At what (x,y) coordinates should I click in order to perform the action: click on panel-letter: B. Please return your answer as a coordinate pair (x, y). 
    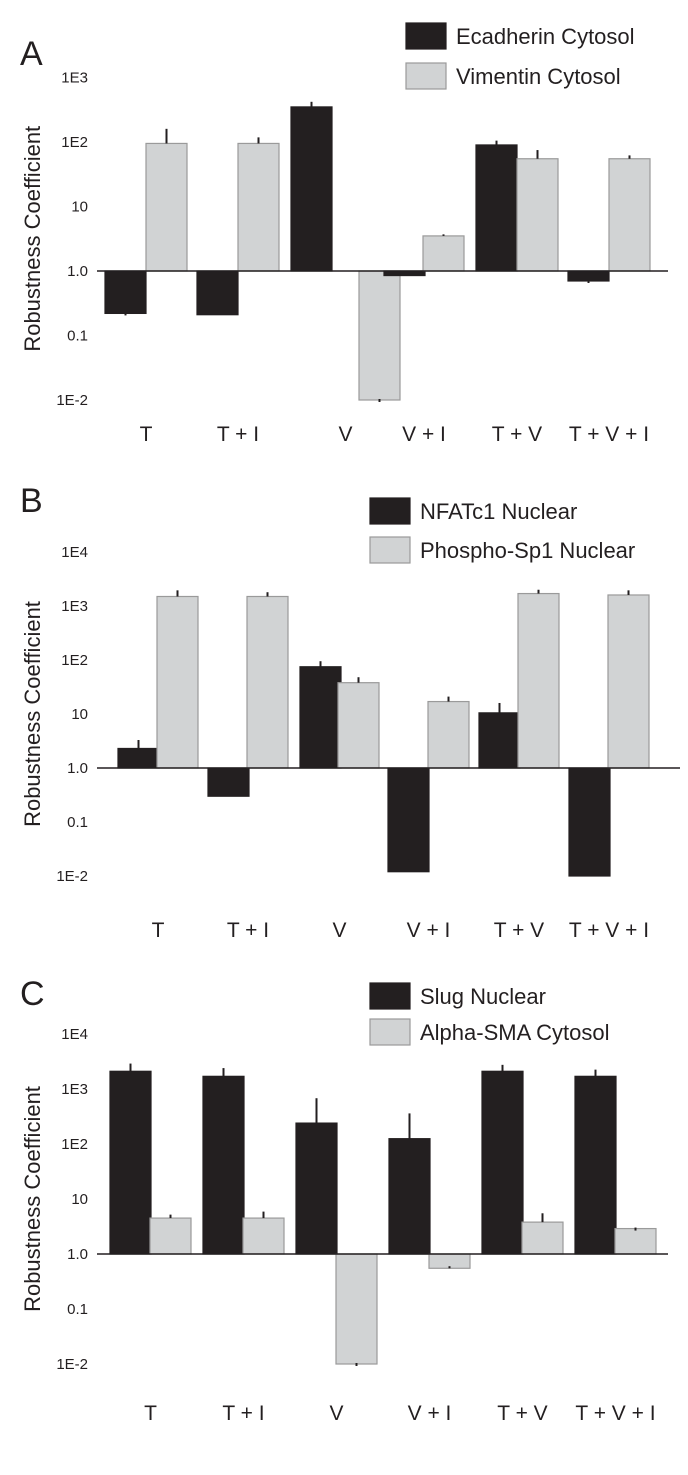
    Looking at the image, I should click on (31, 501).